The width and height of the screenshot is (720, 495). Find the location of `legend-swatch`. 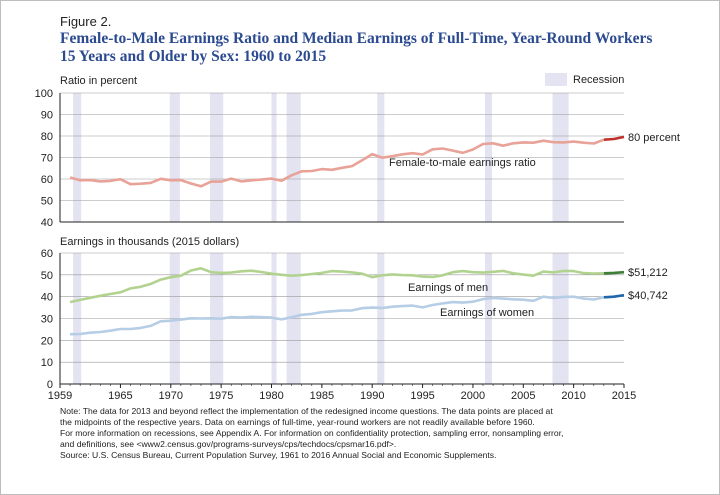

legend-swatch is located at coordinates (556, 79).